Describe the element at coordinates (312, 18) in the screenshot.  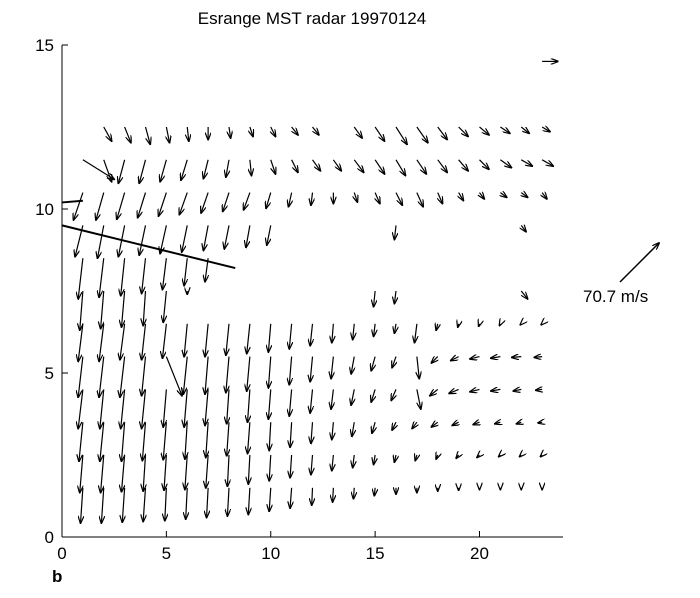
I see `chart-title: Esrange MST radar 19970124` at that location.